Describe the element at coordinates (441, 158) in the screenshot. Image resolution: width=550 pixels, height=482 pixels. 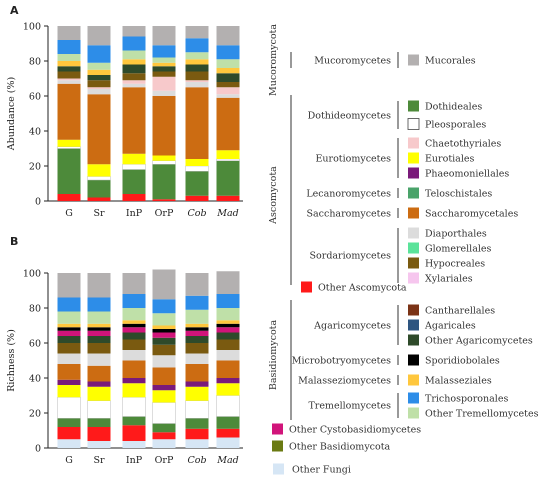
I see `legend-item-eurotiales: Eurotiales` at that location.